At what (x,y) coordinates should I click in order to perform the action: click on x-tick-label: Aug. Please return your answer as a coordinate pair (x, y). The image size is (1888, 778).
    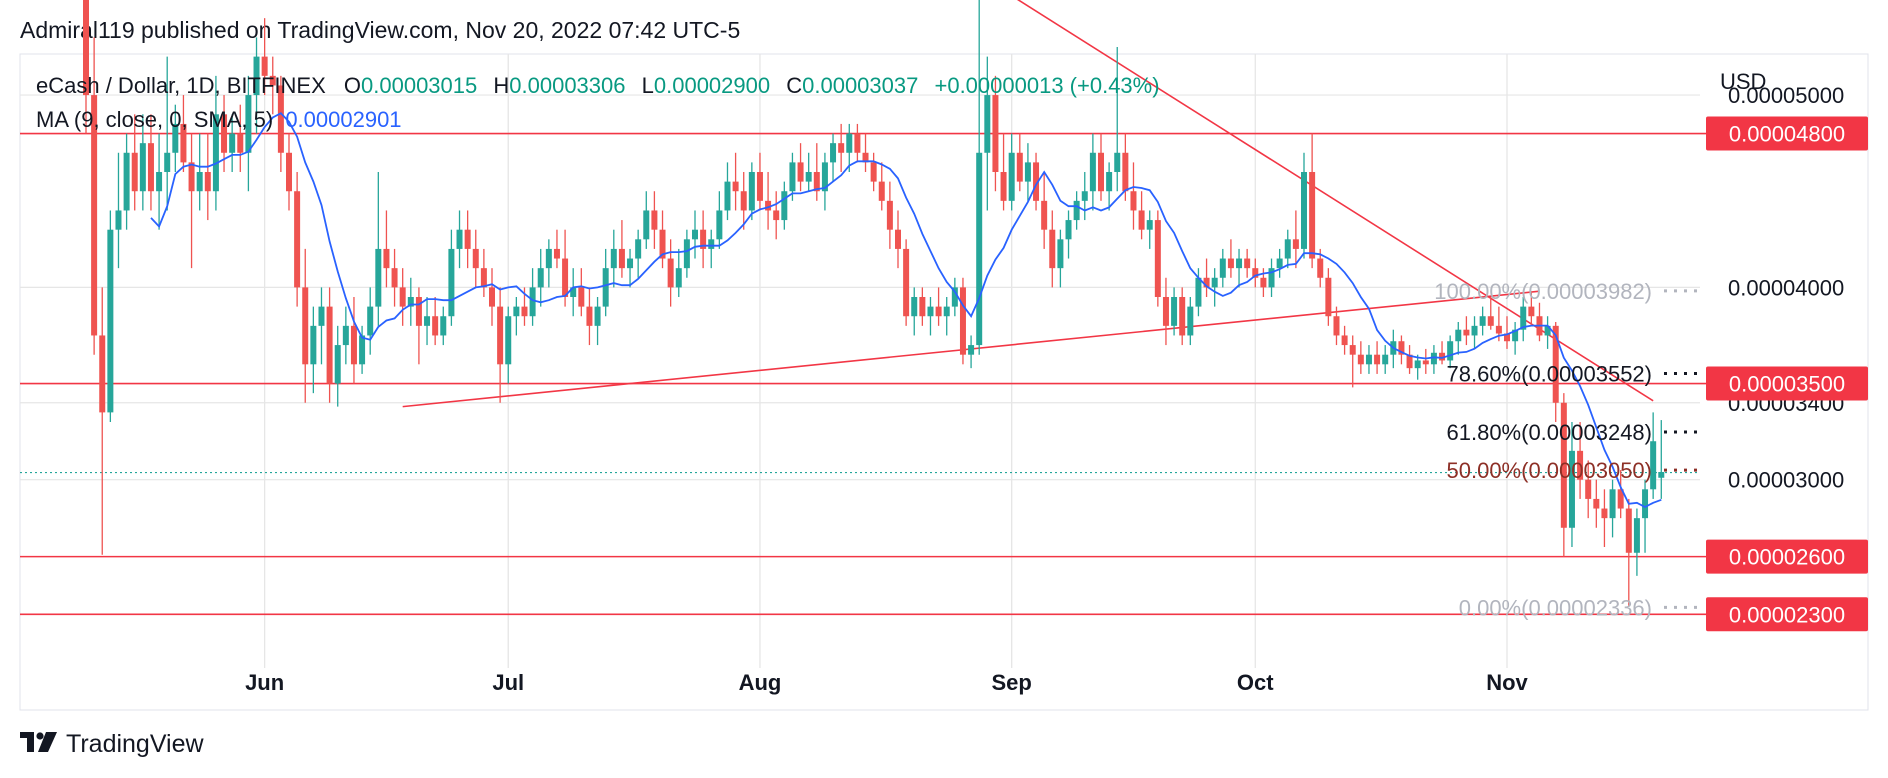
    Looking at the image, I should click on (760, 682).